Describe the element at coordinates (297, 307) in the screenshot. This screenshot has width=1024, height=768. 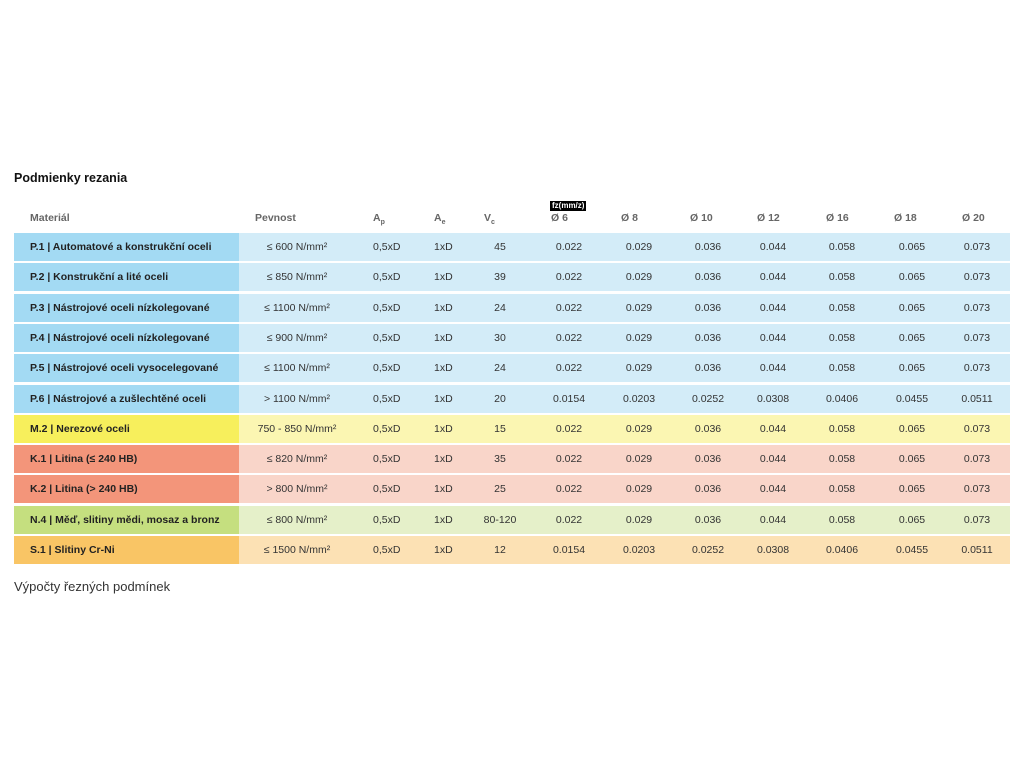
I see `table-cell: ≤ 1100 N/mm²` at that location.